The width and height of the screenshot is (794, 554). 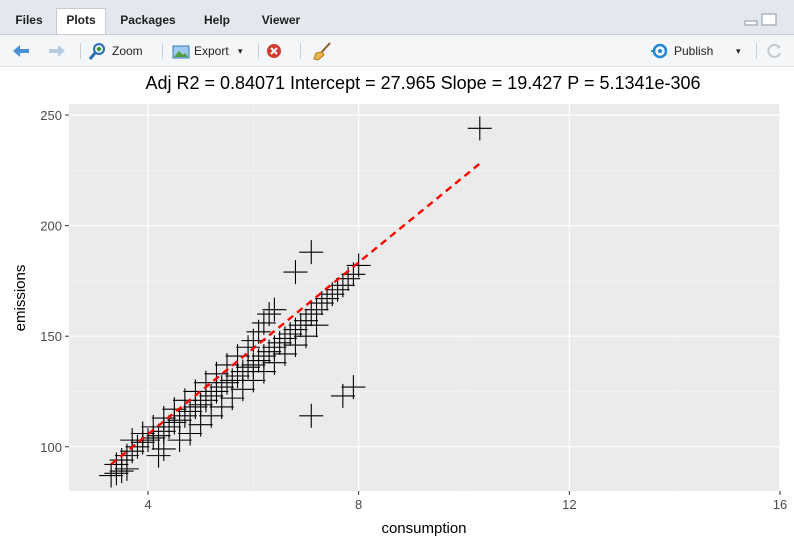 I want to click on broom-icon, so click(x=322, y=51).